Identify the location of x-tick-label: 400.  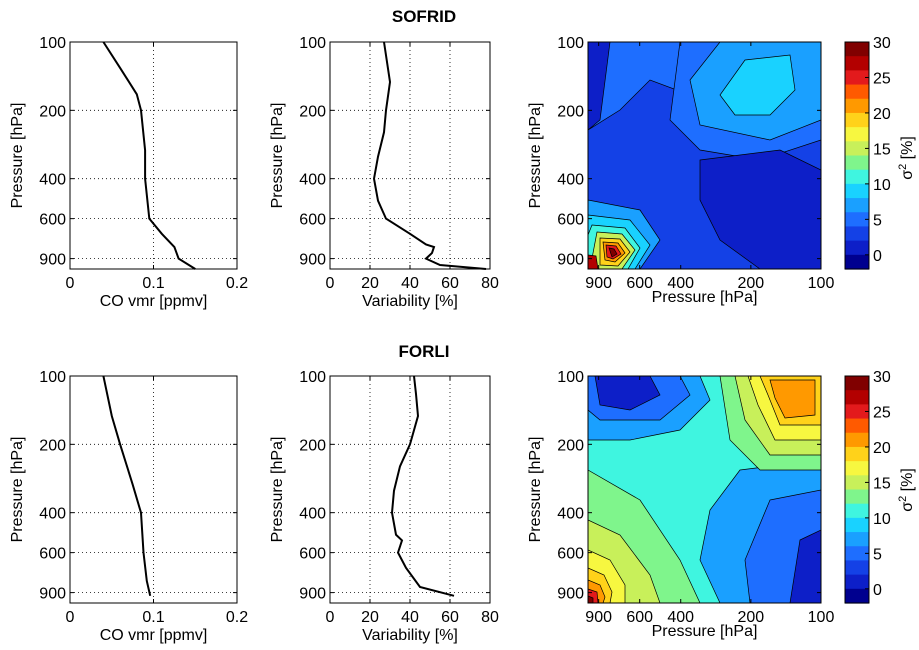
(680, 617).